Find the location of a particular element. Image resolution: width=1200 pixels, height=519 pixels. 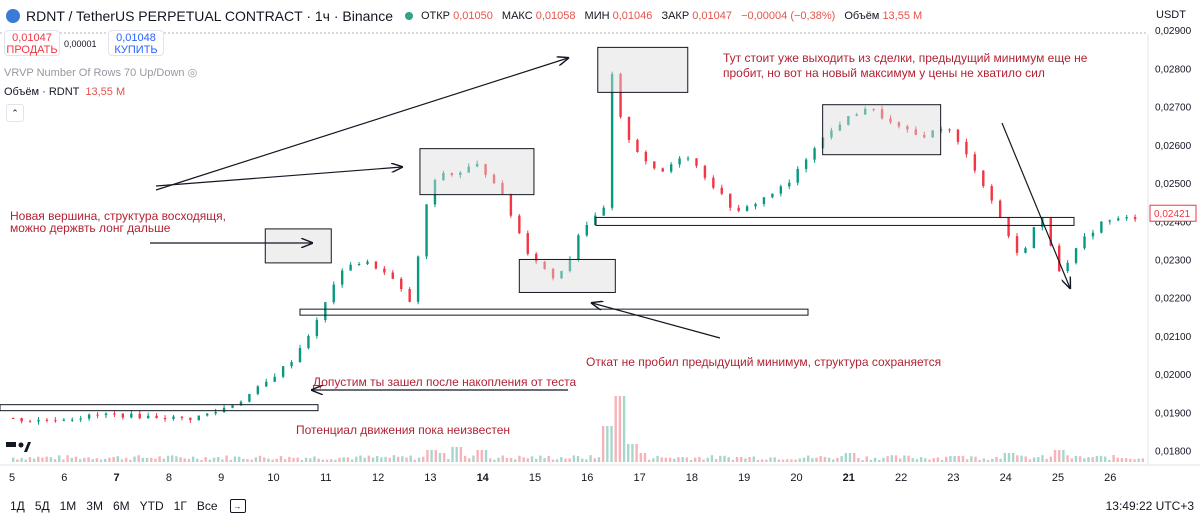

vrvp-indicator-label: VRVP Number Of Rows 70 Up/Down ◎ is located at coordinates (101, 73).